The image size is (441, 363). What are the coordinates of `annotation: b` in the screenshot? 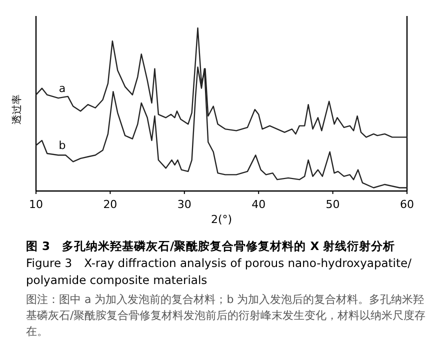 It's located at (62, 145).